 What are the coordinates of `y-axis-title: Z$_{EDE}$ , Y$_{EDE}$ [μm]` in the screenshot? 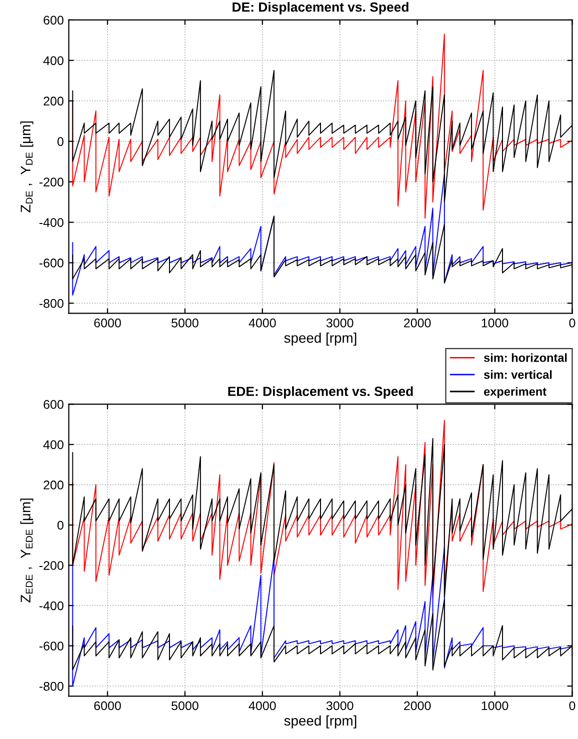 It's located at (27, 550).